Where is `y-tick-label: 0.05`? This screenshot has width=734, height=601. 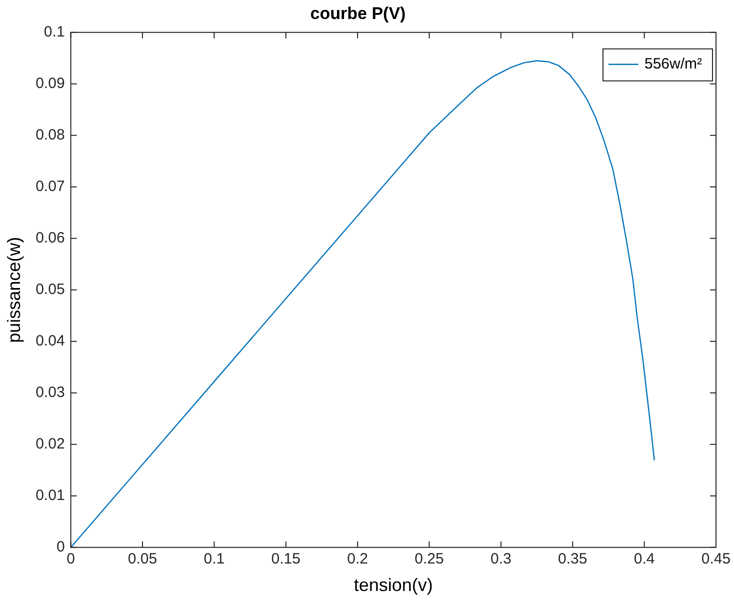 y-tick-label: 0.05 is located at coordinates (50, 289).